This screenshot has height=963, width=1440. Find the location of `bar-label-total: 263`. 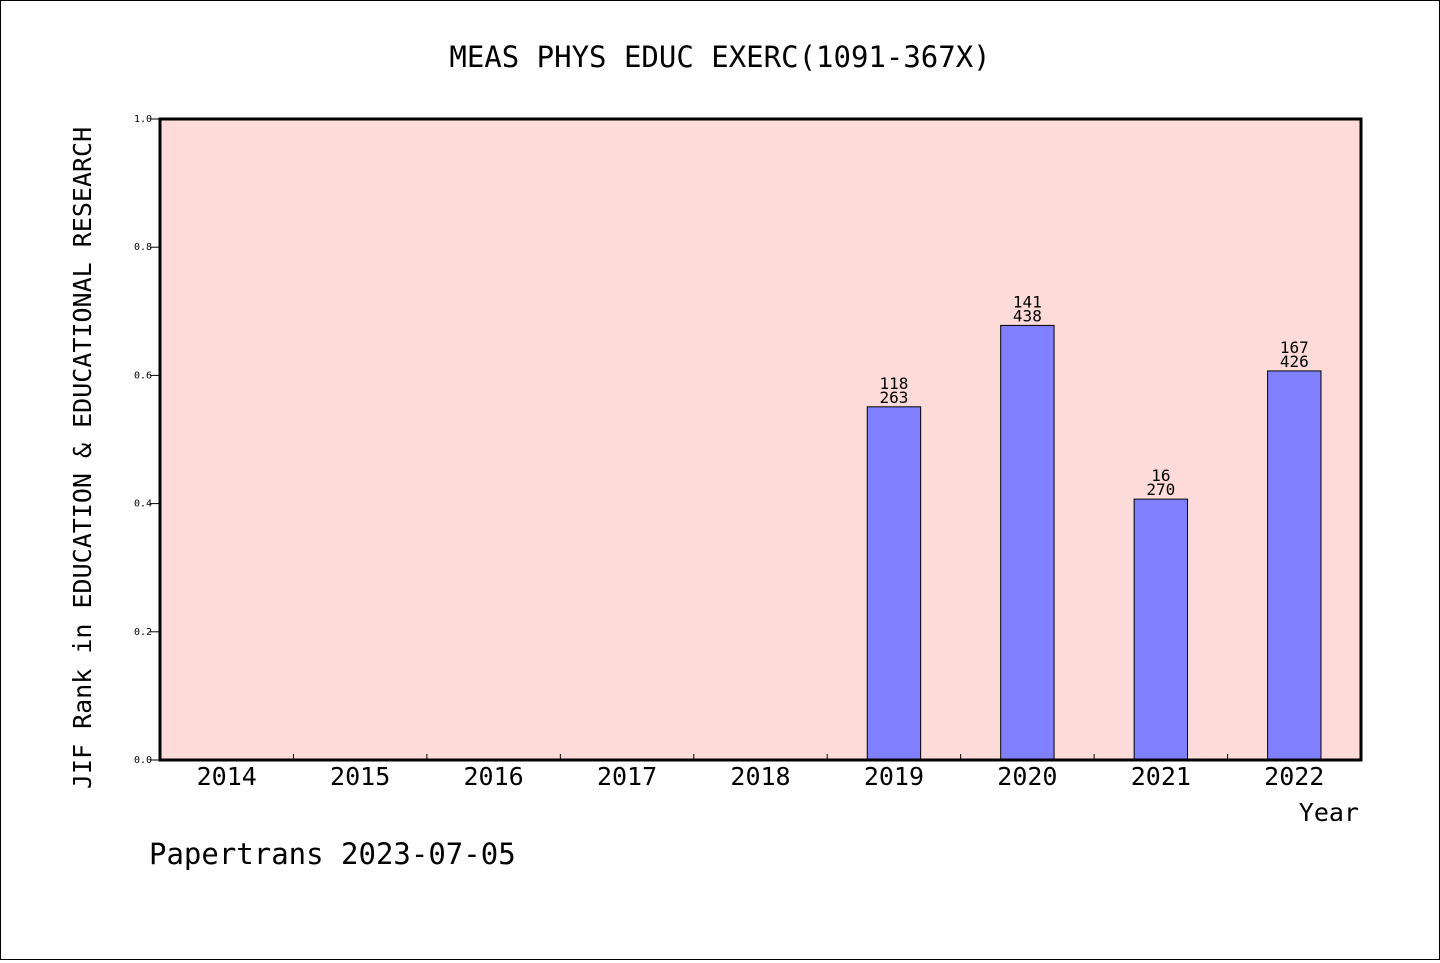

bar-label-total: 263 is located at coordinates (893, 397).